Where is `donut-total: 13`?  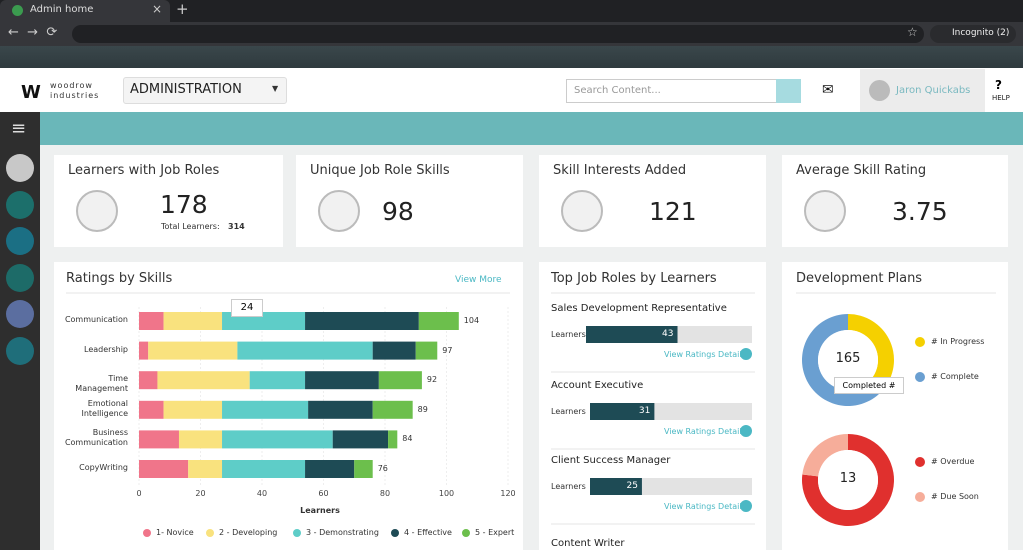 donut-total: 13 is located at coordinates (848, 478).